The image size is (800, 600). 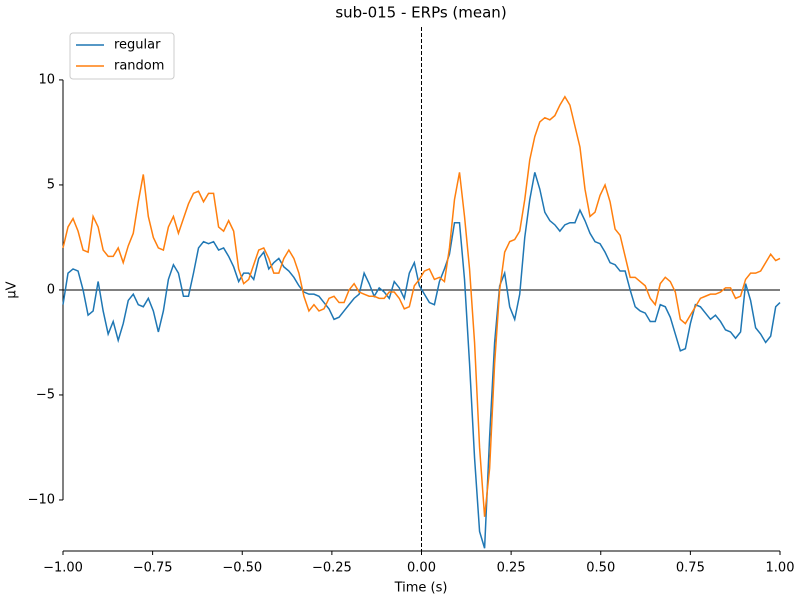 I want to click on y-axis-label: µV, so click(x=12, y=289).